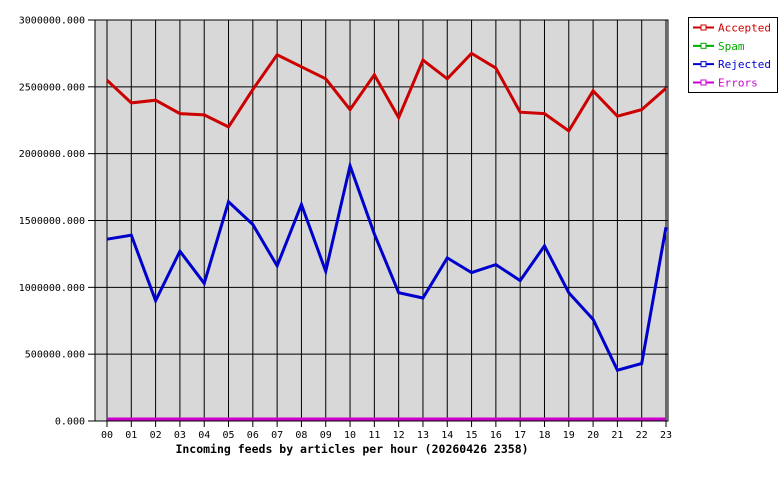 This screenshot has width=780, height=480. What do you see at coordinates (52, 288) in the screenshot?
I see `y-axis-label: 1000000.000` at bounding box center [52, 288].